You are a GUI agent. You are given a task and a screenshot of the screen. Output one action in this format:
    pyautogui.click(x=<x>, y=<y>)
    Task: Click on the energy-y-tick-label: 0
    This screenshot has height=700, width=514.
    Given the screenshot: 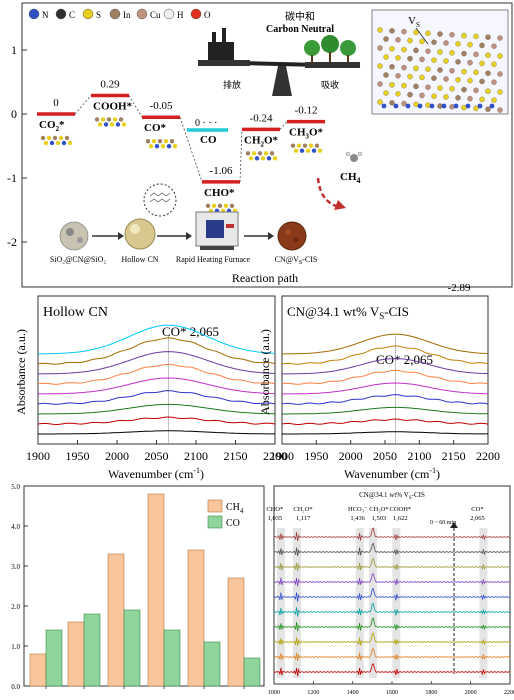 What is the action you would take?
    pyautogui.click(x=14, y=114)
    